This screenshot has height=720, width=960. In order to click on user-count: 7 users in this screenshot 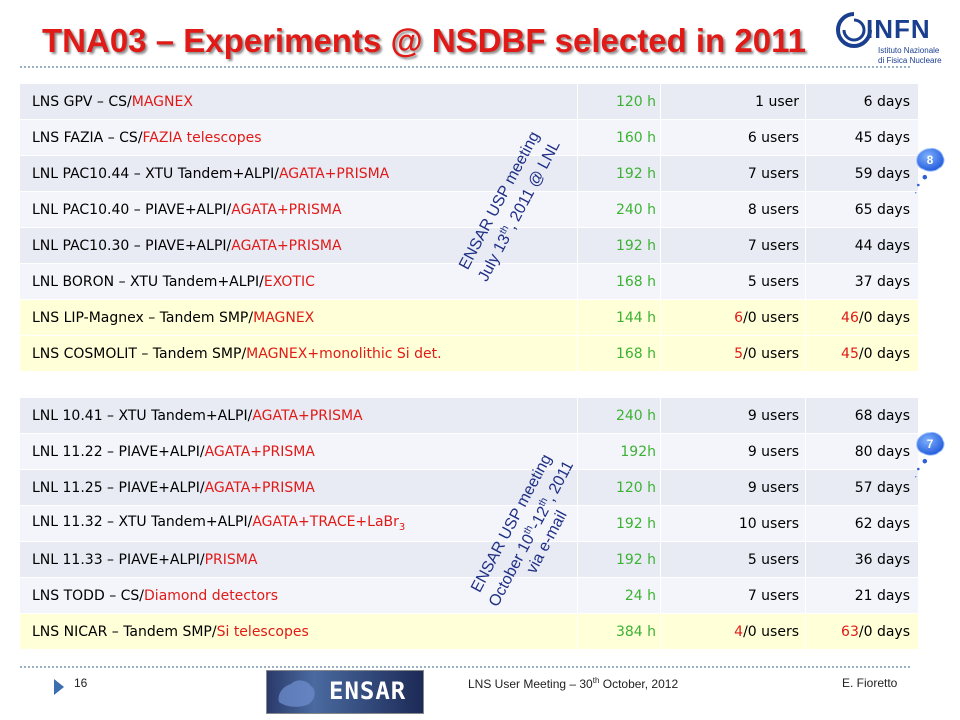, I will do `click(733, 245)`.